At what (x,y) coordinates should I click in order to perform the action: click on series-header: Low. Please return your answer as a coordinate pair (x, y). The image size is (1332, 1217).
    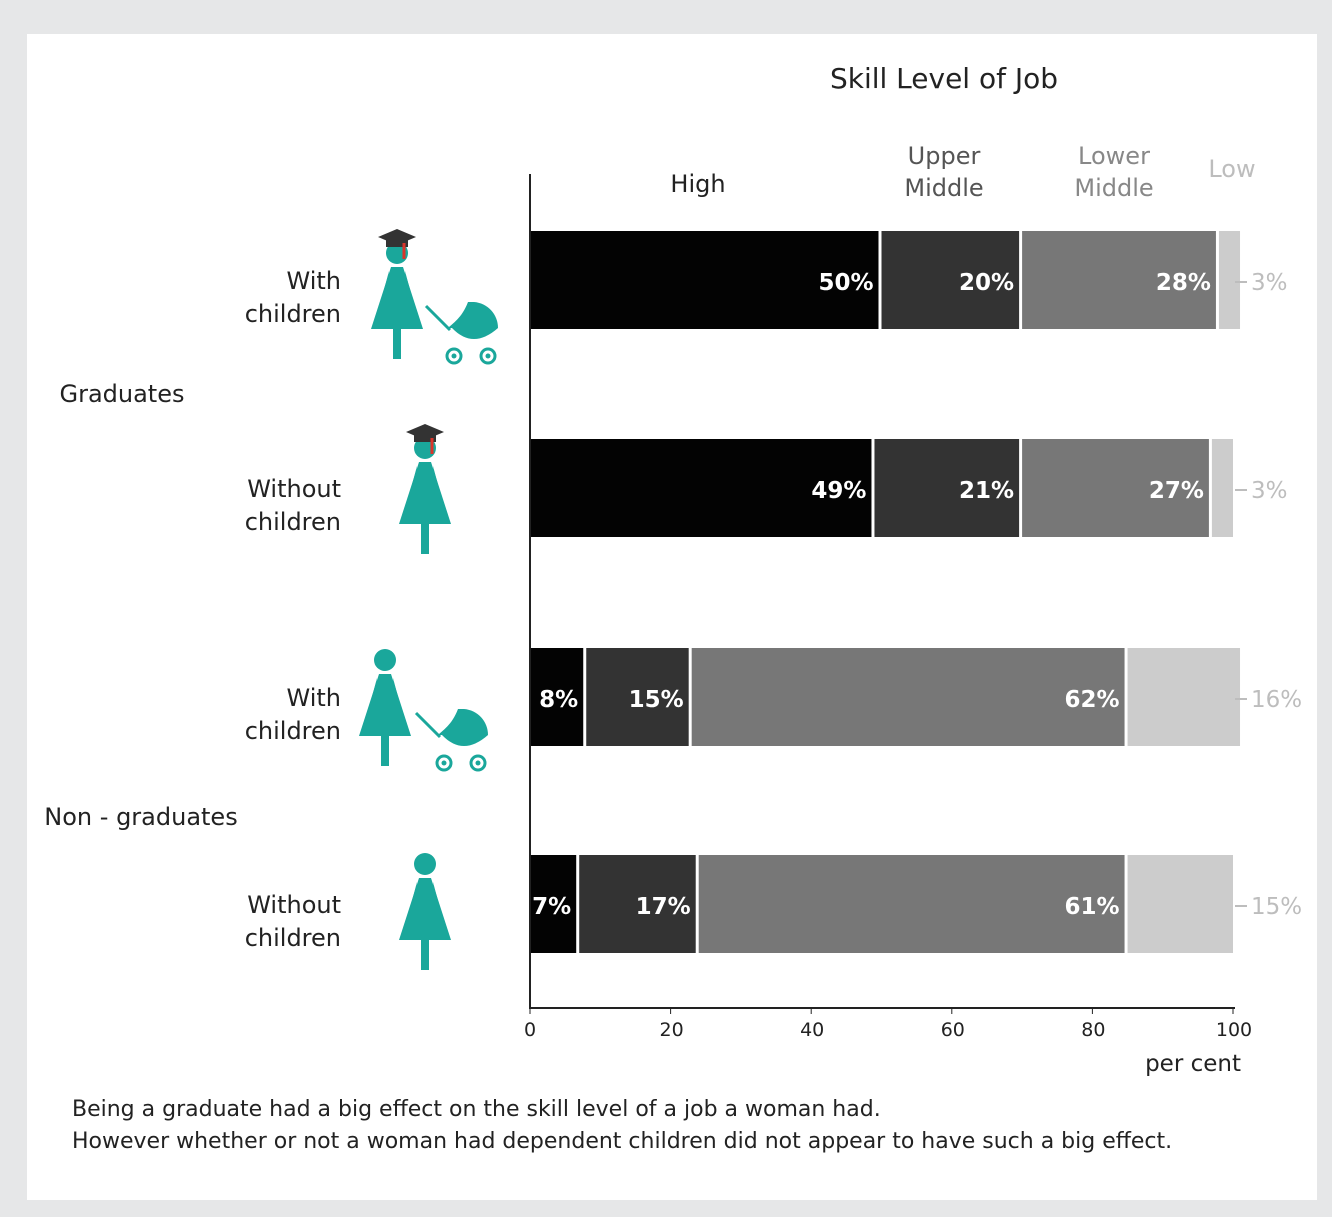
    Looking at the image, I should click on (1231, 169).